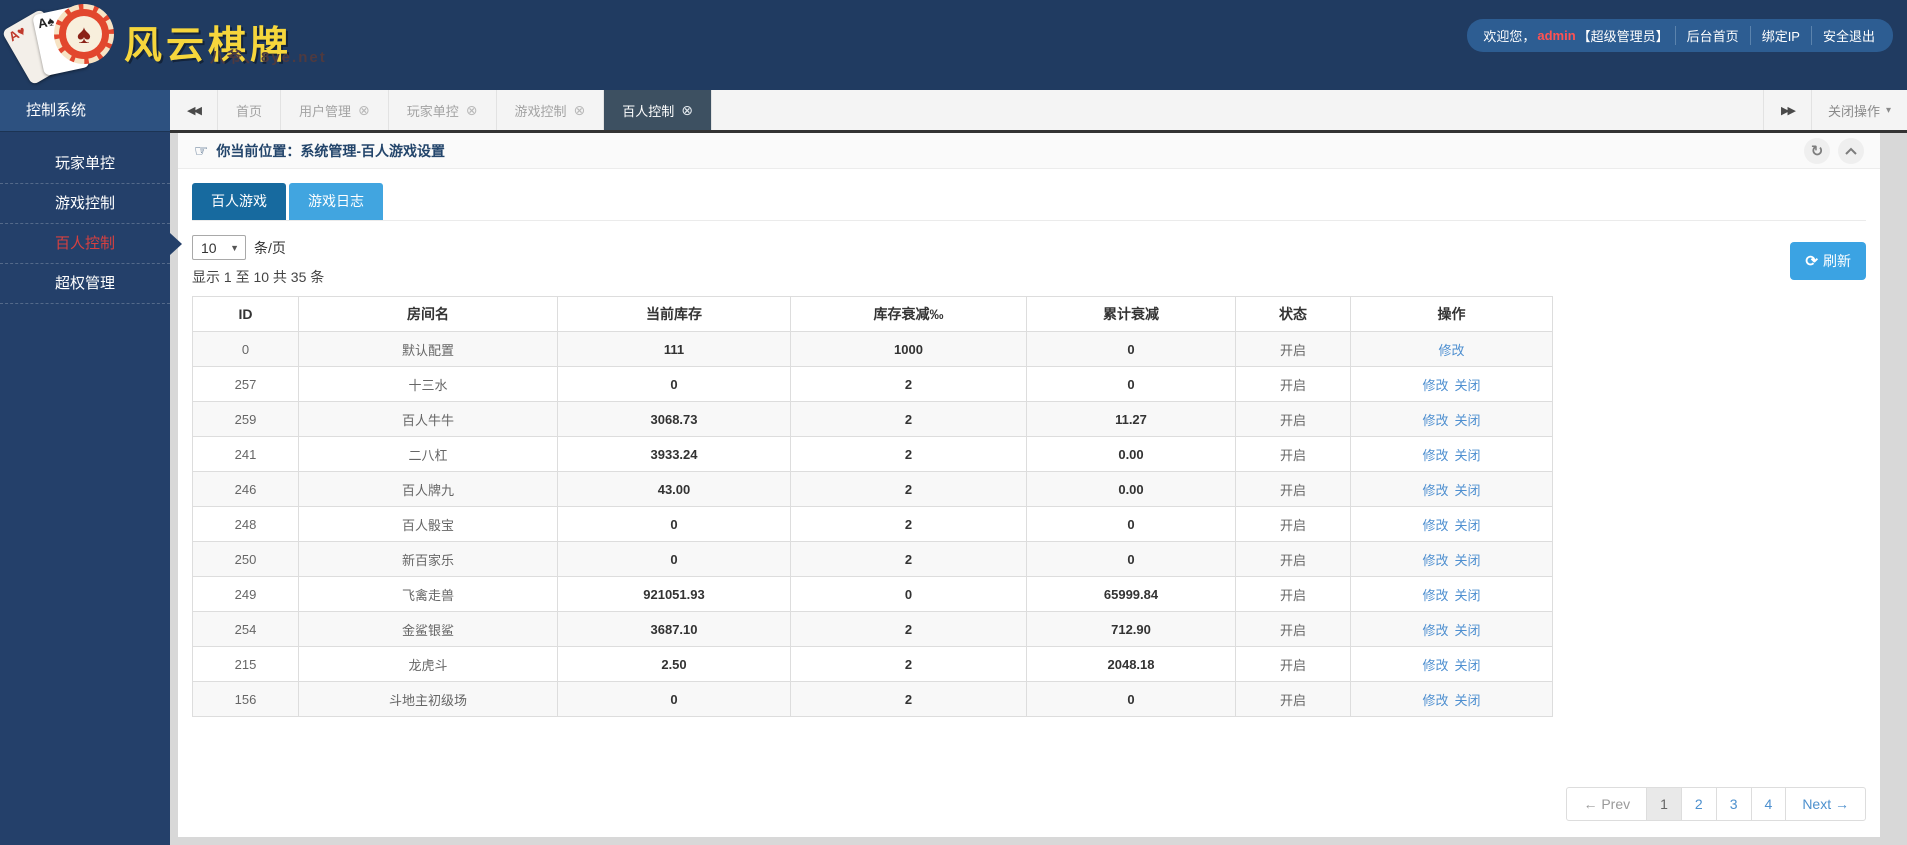 Image resolution: width=1907 pixels, height=845 pixels. What do you see at coordinates (443, 110) in the screenshot?
I see `nav-tab: 玩家单控 ⊗` at bounding box center [443, 110].